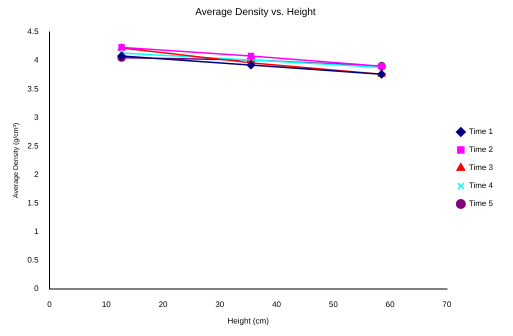  I want to click on y-tick-label: 4, so click(37, 60).